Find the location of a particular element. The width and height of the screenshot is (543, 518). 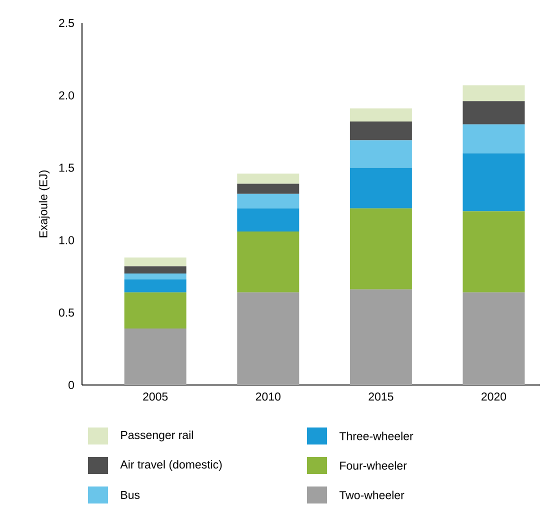

x-tick-label: 2010 is located at coordinates (268, 396).